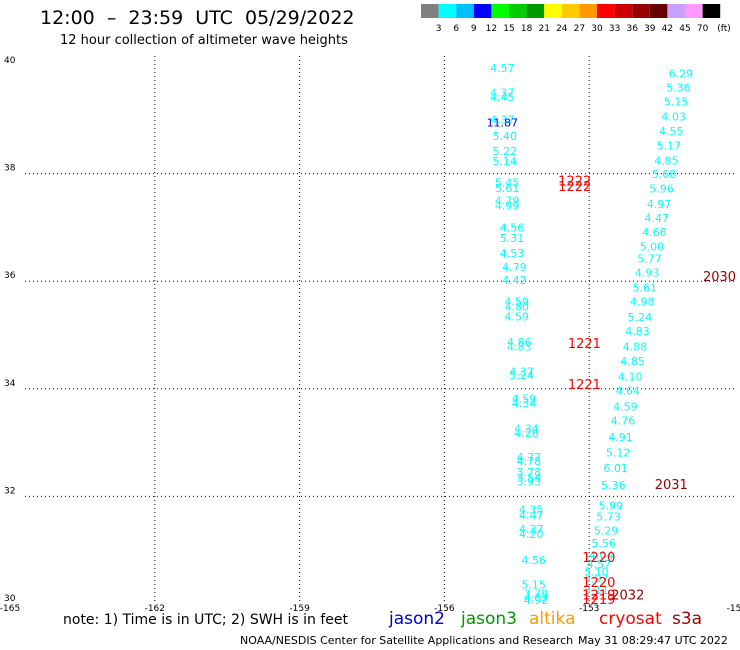 This screenshot has width=740, height=650. Describe the element at coordinates (529, 482) in the screenshot. I see `wave-height-label: 3.93` at that location.